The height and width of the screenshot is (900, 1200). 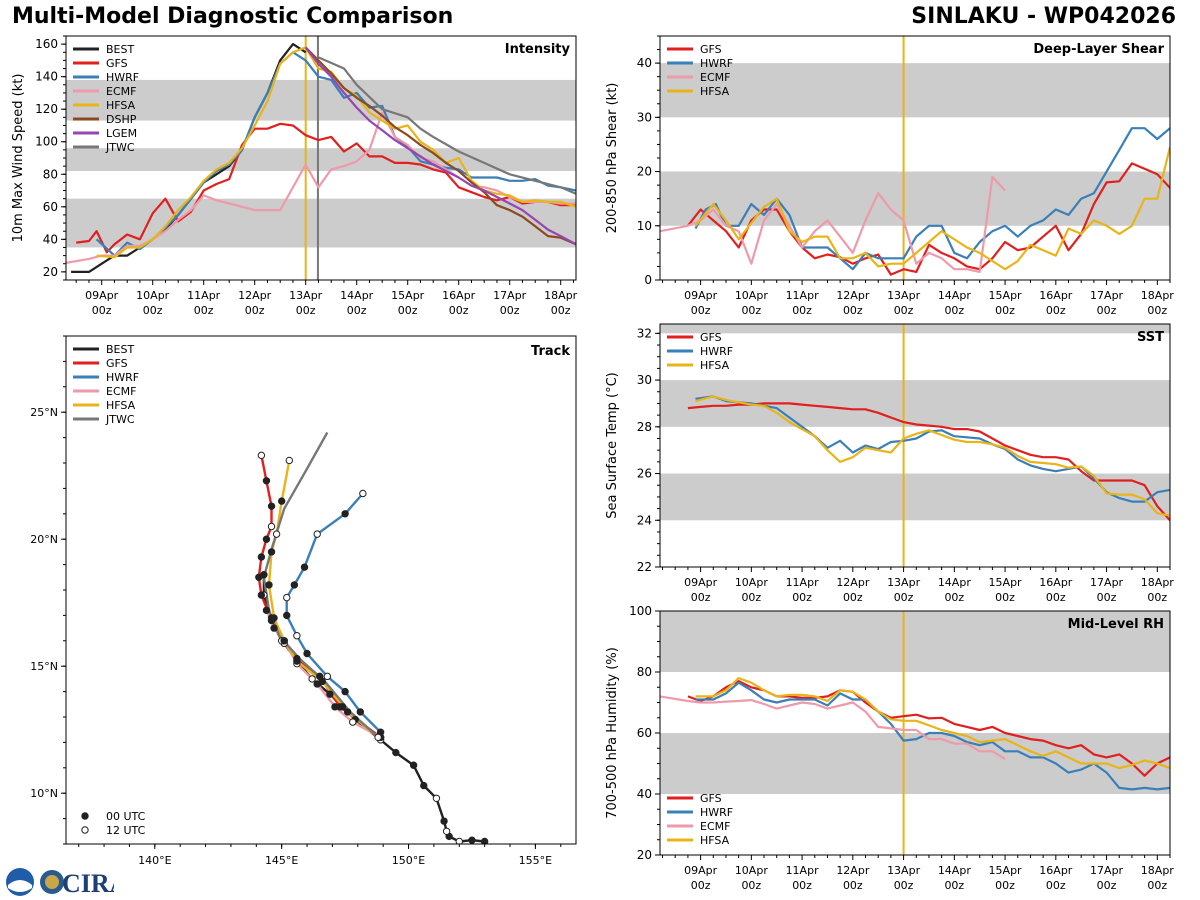 I want to click on y-tick-label: 20, so click(x=644, y=172).